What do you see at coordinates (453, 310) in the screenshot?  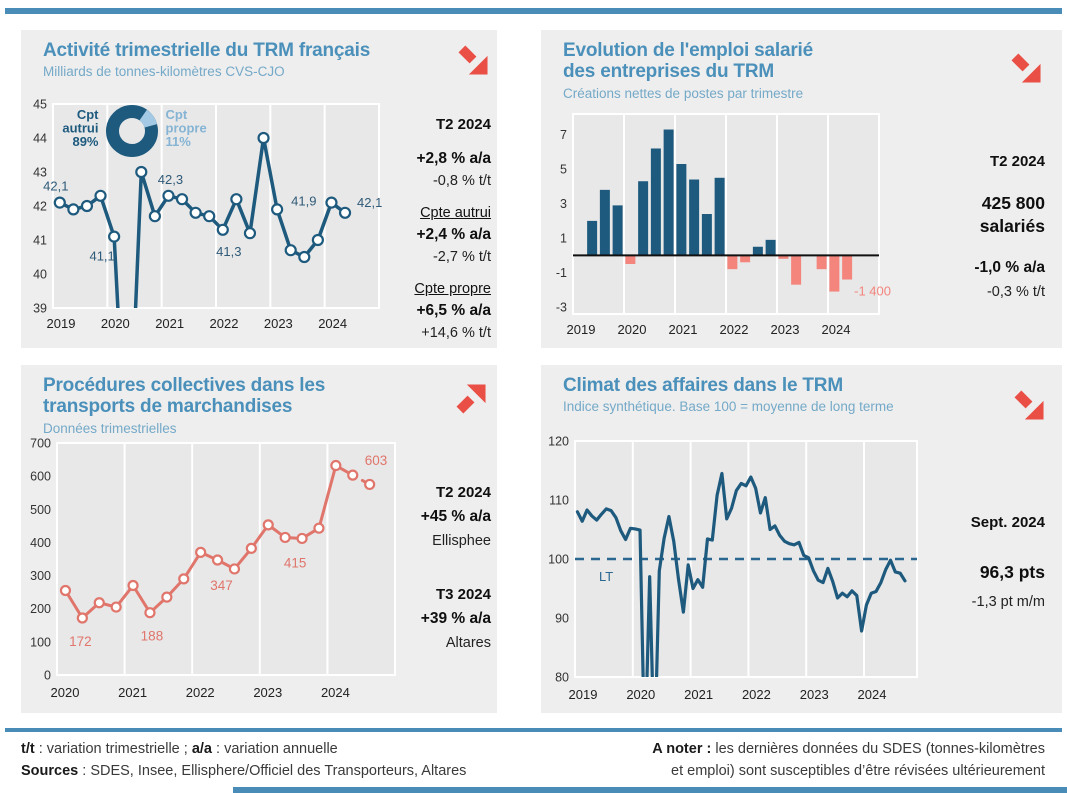 I see `stat-propre-aa: +6,5 % a/a` at bounding box center [453, 310].